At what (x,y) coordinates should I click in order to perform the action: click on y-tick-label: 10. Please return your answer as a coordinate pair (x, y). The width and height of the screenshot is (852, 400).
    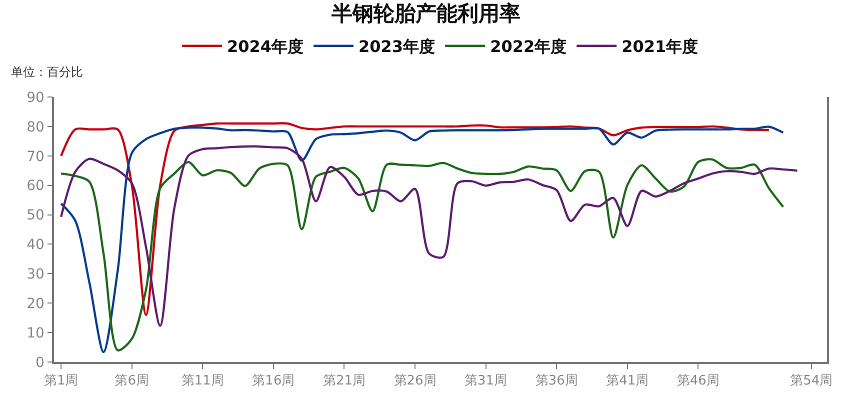
    Looking at the image, I should click on (35, 333).